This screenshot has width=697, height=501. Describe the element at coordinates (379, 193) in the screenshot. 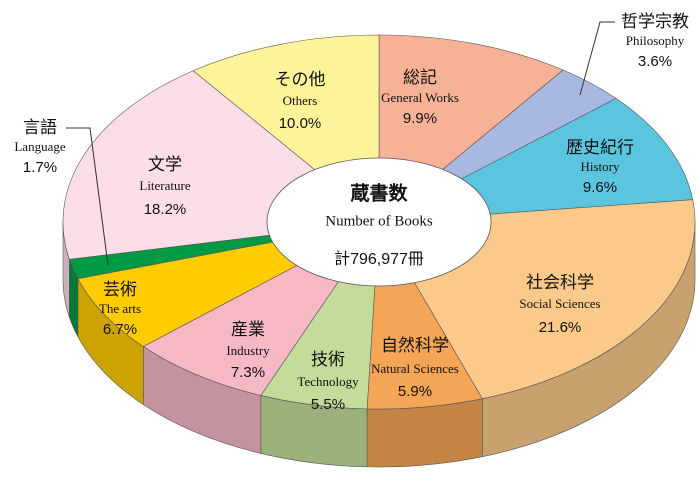

I see `chart-title: 蔵書数` at that location.